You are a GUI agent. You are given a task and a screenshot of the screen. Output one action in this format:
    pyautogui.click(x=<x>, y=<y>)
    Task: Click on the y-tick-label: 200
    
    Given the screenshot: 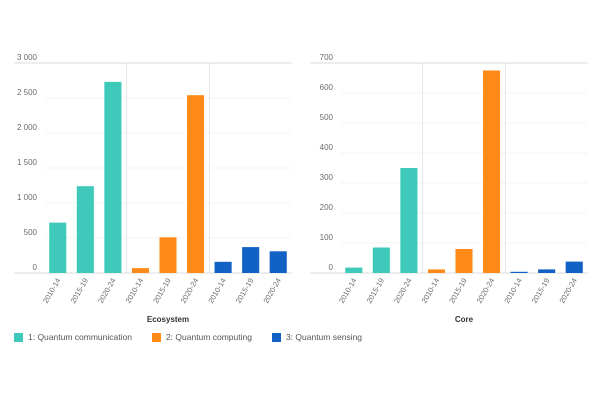 What is the action you would take?
    pyautogui.click(x=327, y=207)
    